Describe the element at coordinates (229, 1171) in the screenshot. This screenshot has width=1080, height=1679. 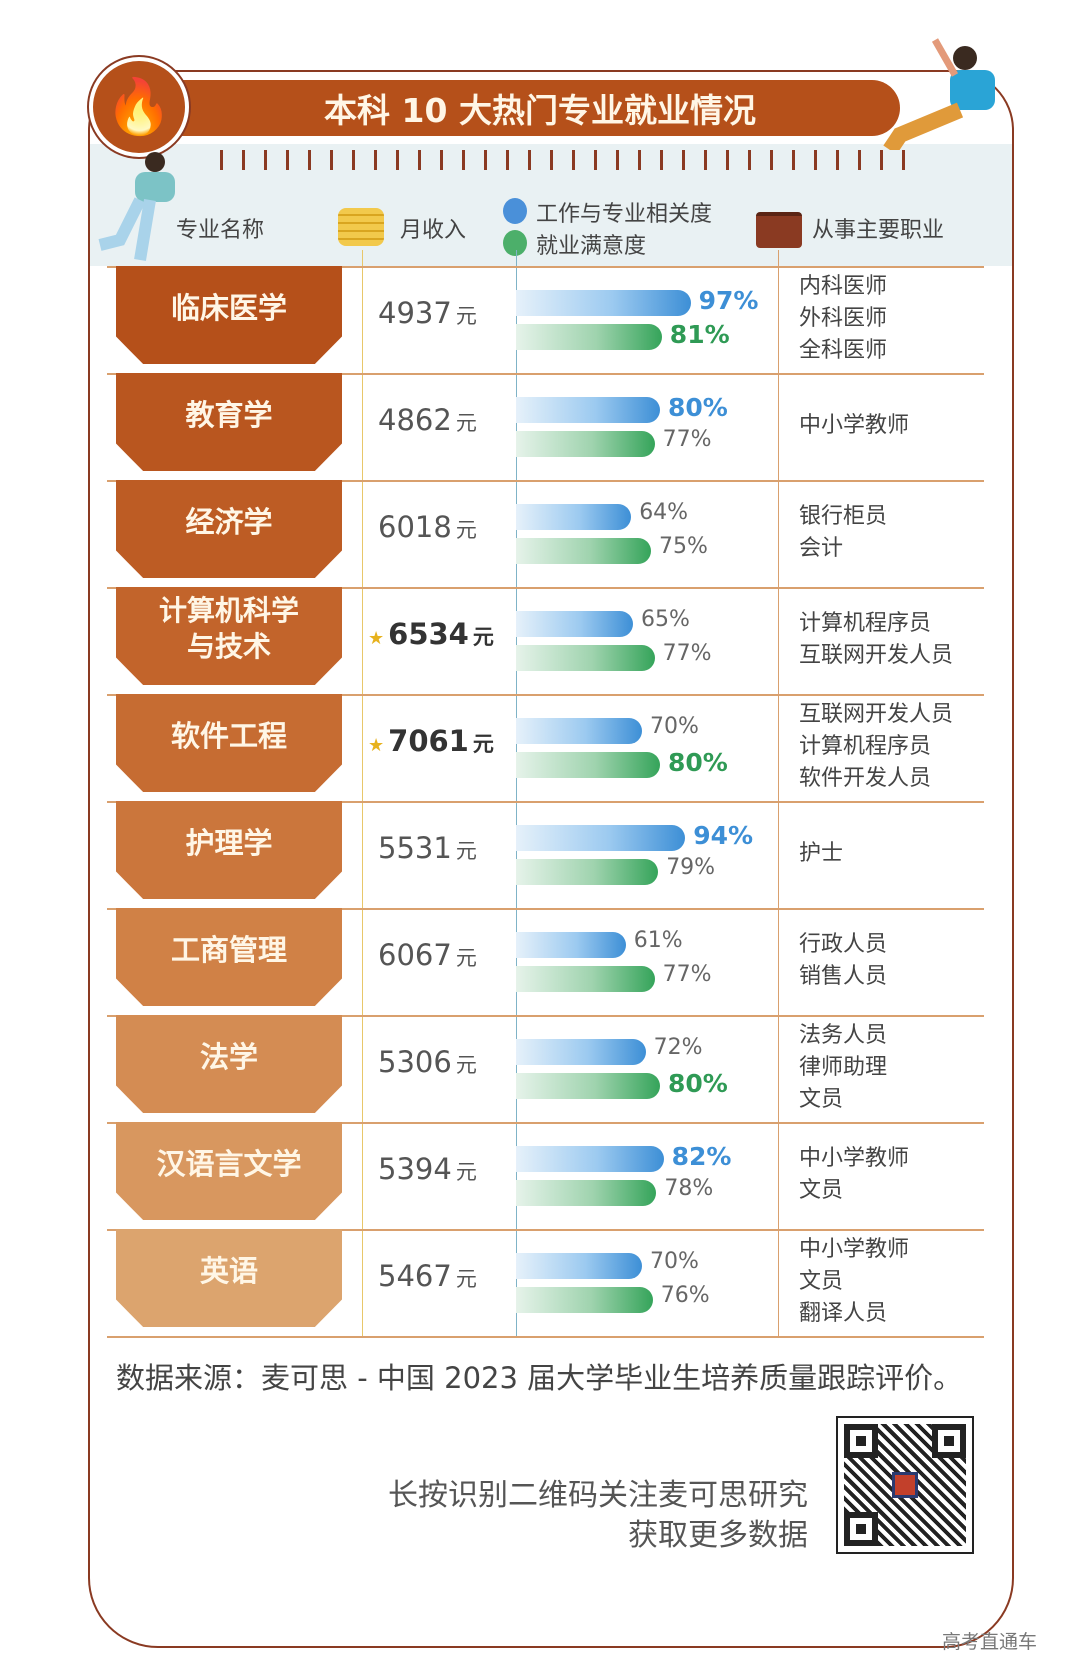
I see `major-badge: 汉语言文学` at that location.